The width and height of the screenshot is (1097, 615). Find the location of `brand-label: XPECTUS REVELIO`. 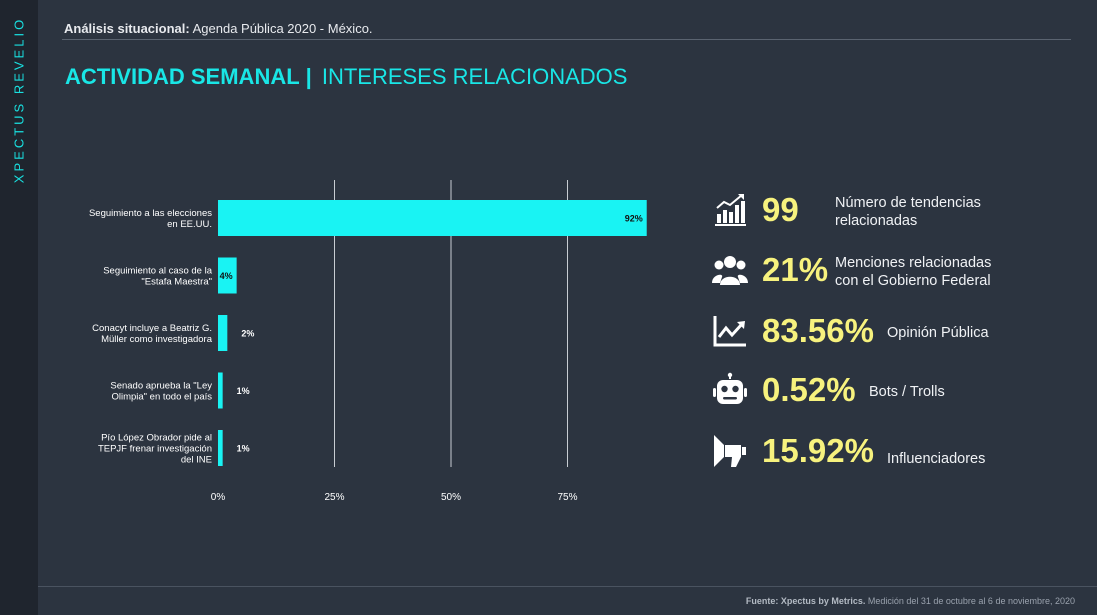

brand-label: XPECTUS REVELIO is located at coordinates (19, 100).